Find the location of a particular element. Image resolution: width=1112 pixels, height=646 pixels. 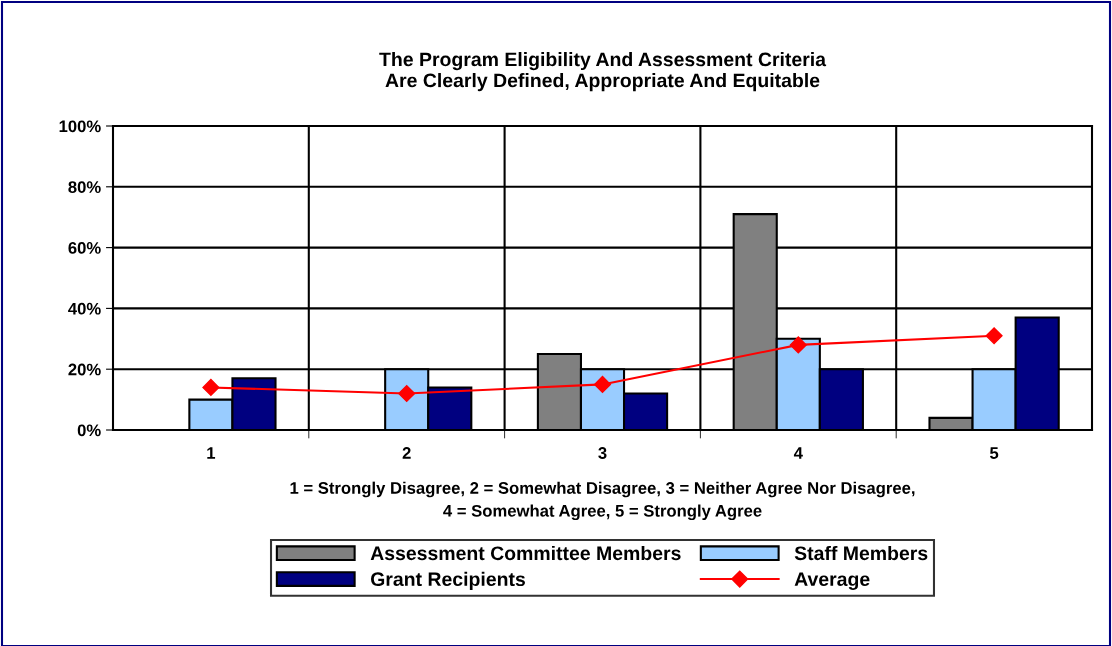

y-tick-label: 40% is located at coordinates (84, 308).